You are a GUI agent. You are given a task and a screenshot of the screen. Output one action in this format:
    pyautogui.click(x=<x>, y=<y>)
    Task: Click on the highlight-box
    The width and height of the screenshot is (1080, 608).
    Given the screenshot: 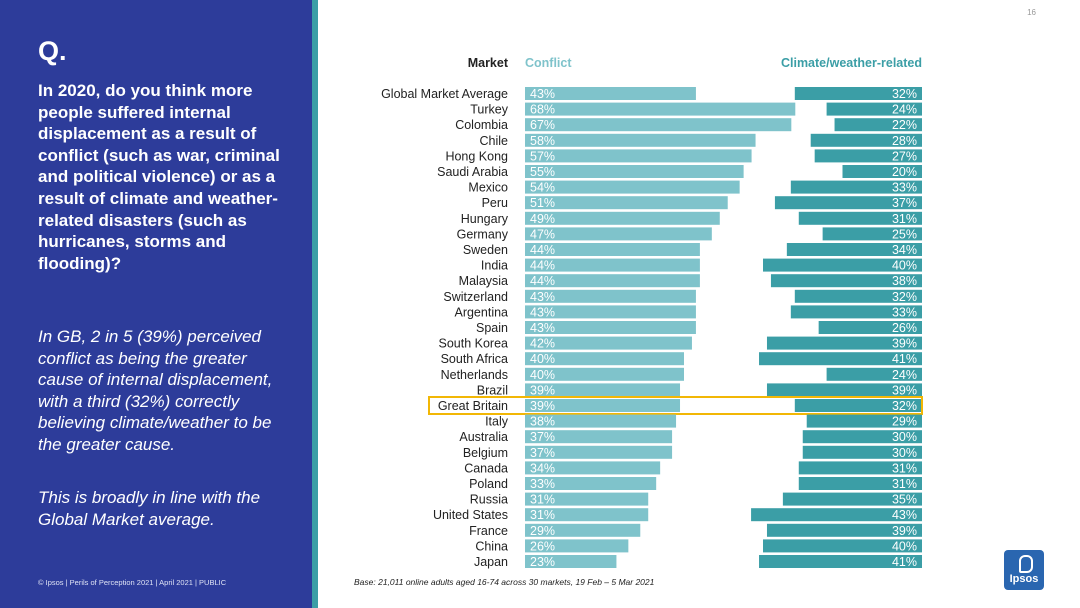 What is the action you would take?
    pyautogui.click(x=675, y=405)
    